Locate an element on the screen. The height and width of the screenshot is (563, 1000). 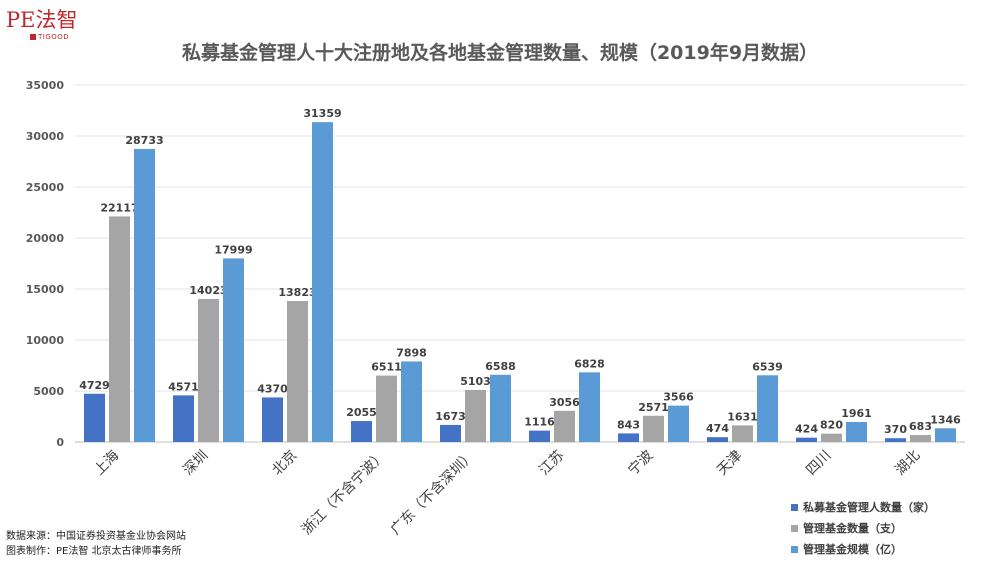
data-label: 4729 is located at coordinates (94, 385).